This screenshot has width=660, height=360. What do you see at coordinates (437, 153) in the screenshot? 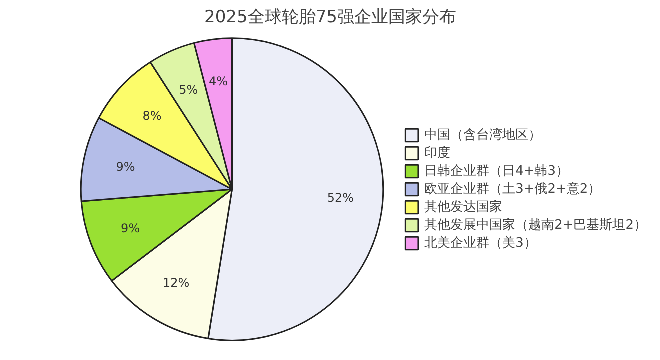
I see `legend-label: 印度` at bounding box center [437, 153].